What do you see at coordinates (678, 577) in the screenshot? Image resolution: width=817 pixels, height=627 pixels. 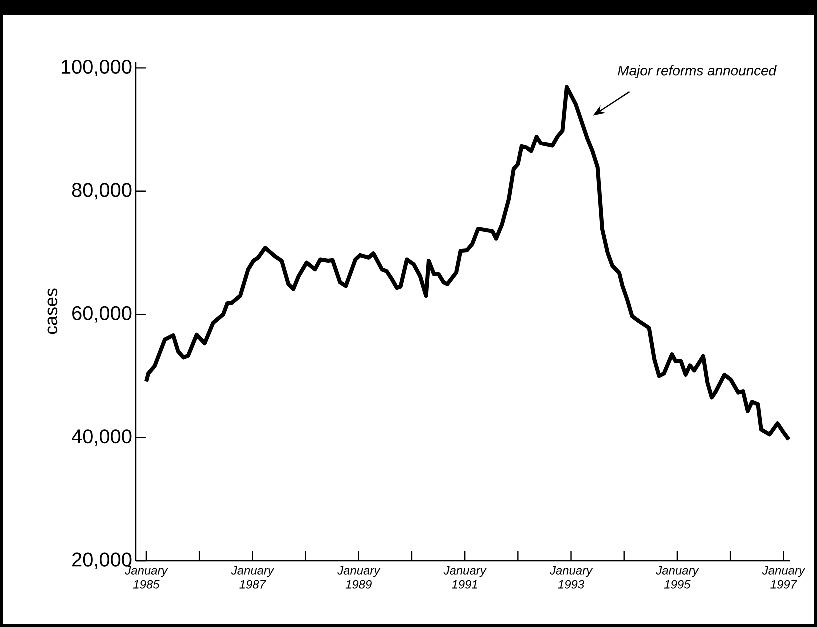 I see `x-tick-label: January 1995` at bounding box center [678, 577].